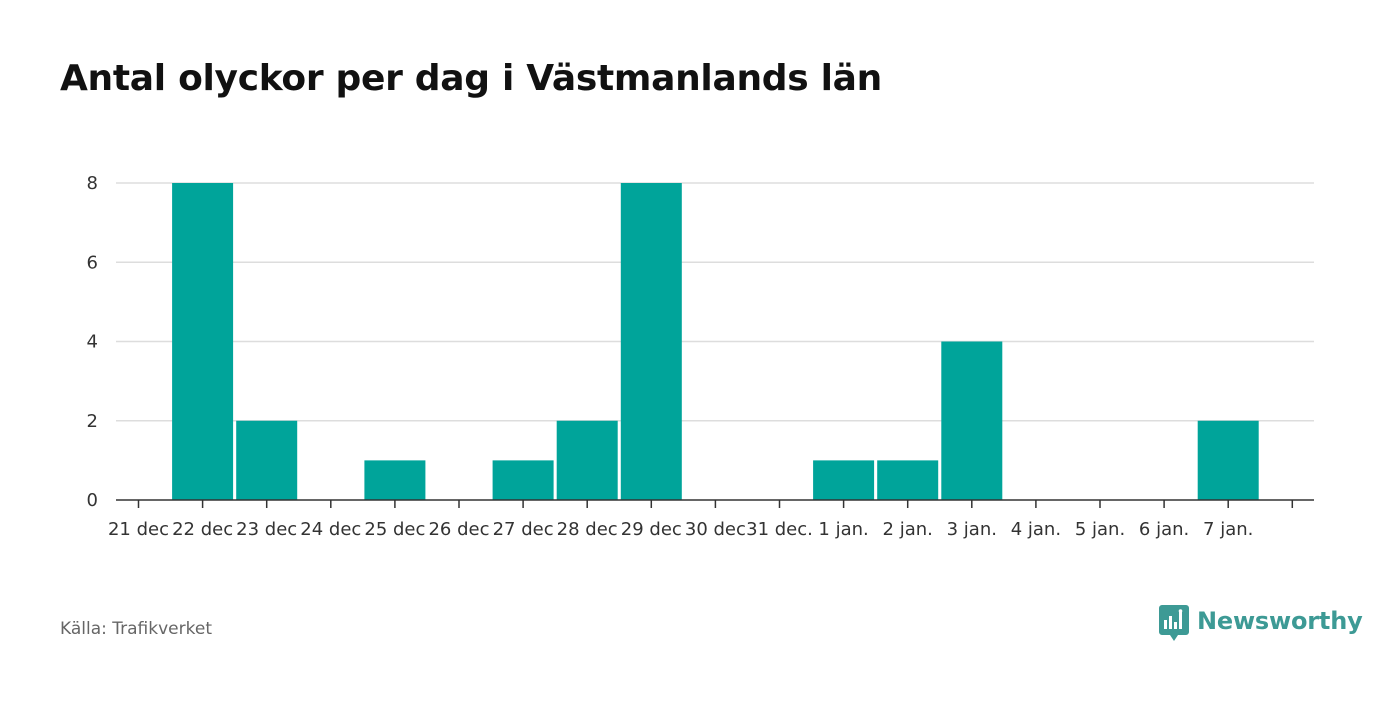 The image size is (1400, 702). I want to click on x-tick-label: 4 jan., so click(1036, 529).